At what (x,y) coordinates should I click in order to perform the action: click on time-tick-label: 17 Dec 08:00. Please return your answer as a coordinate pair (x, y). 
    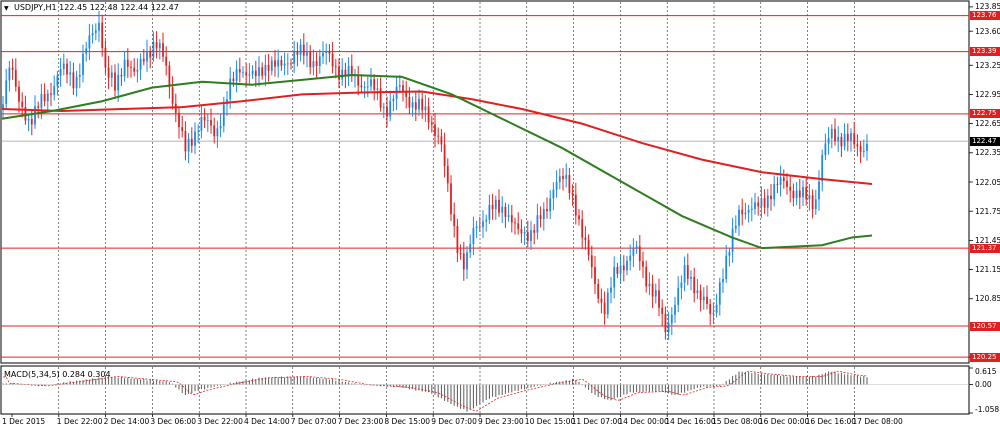
    Looking at the image, I should click on (877, 421).